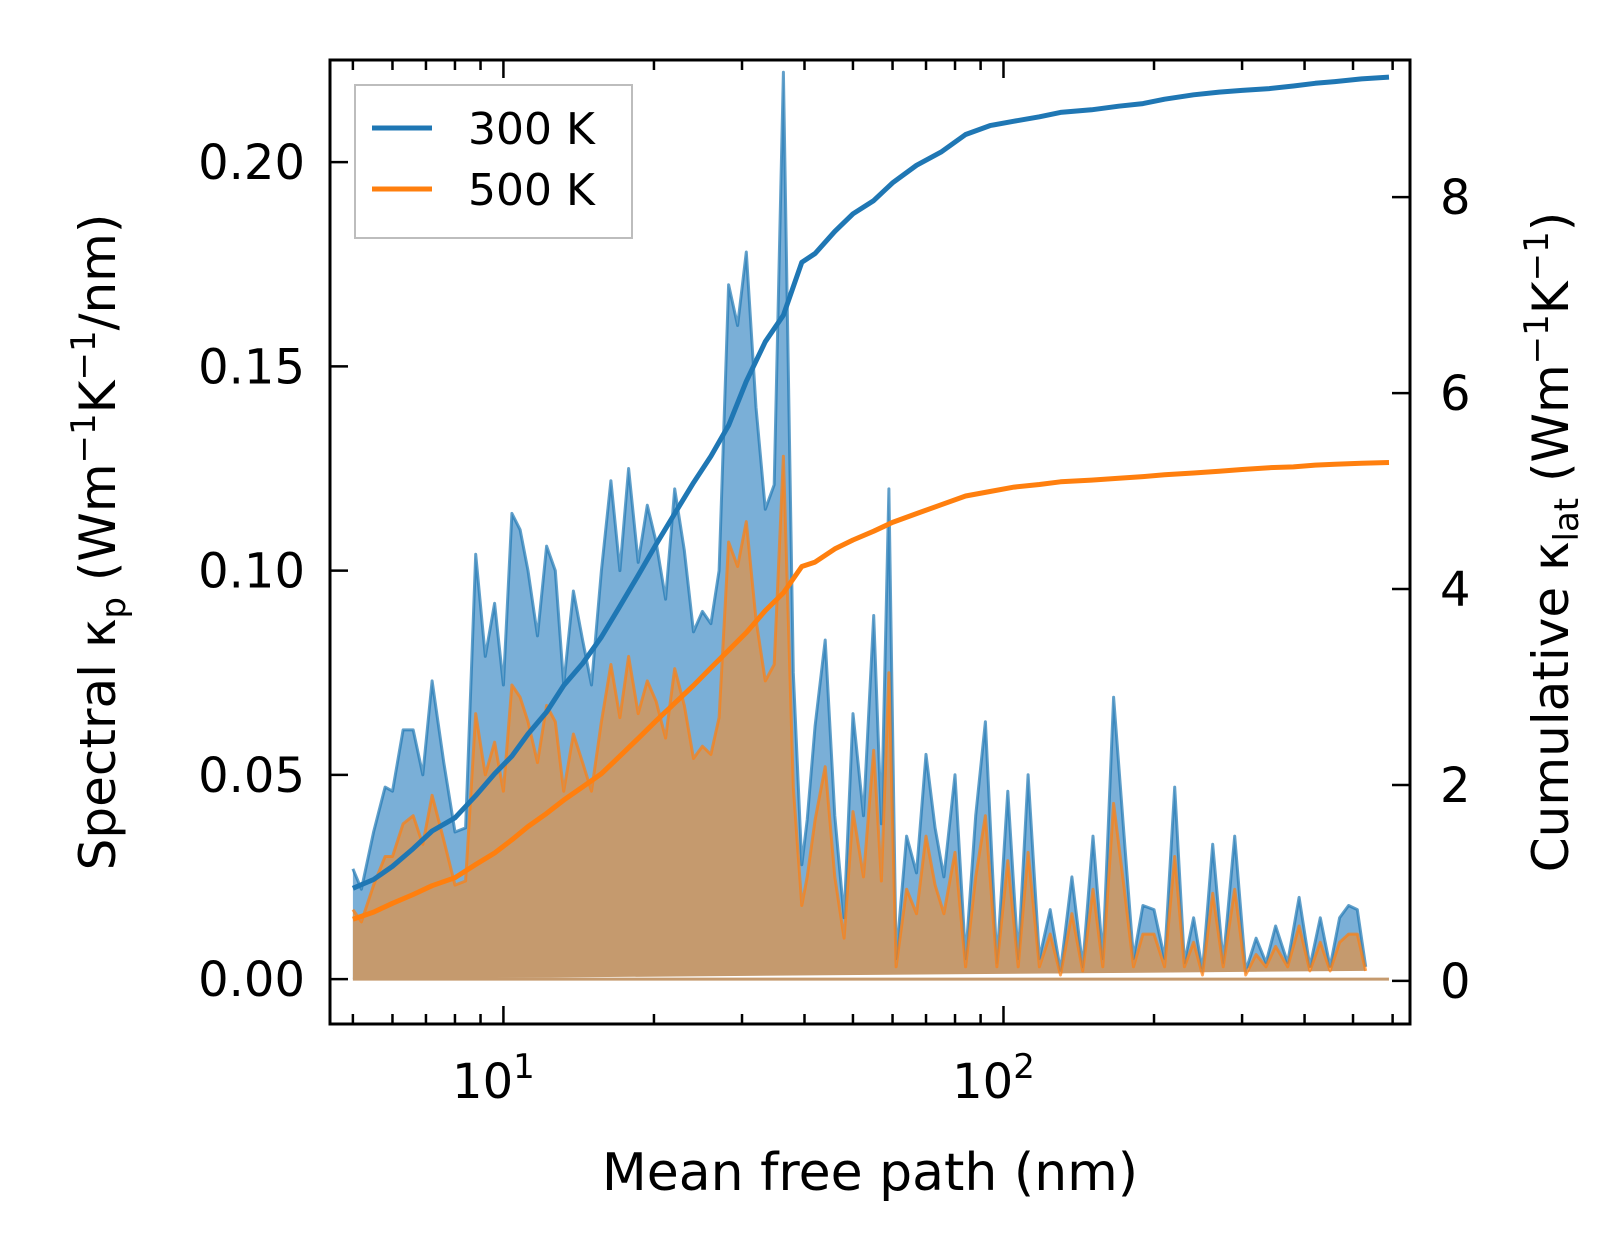 This screenshot has width=1623, height=1254. What do you see at coordinates (1455, 786) in the screenshot?
I see `y-right-tick-label: 2` at bounding box center [1455, 786].